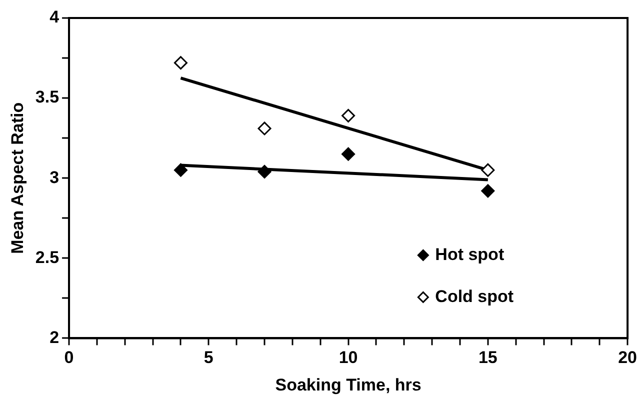 Image resolution: width=640 pixels, height=402 pixels. What do you see at coordinates (47, 257) in the screenshot?
I see `y-tick-label: 2.5` at bounding box center [47, 257].